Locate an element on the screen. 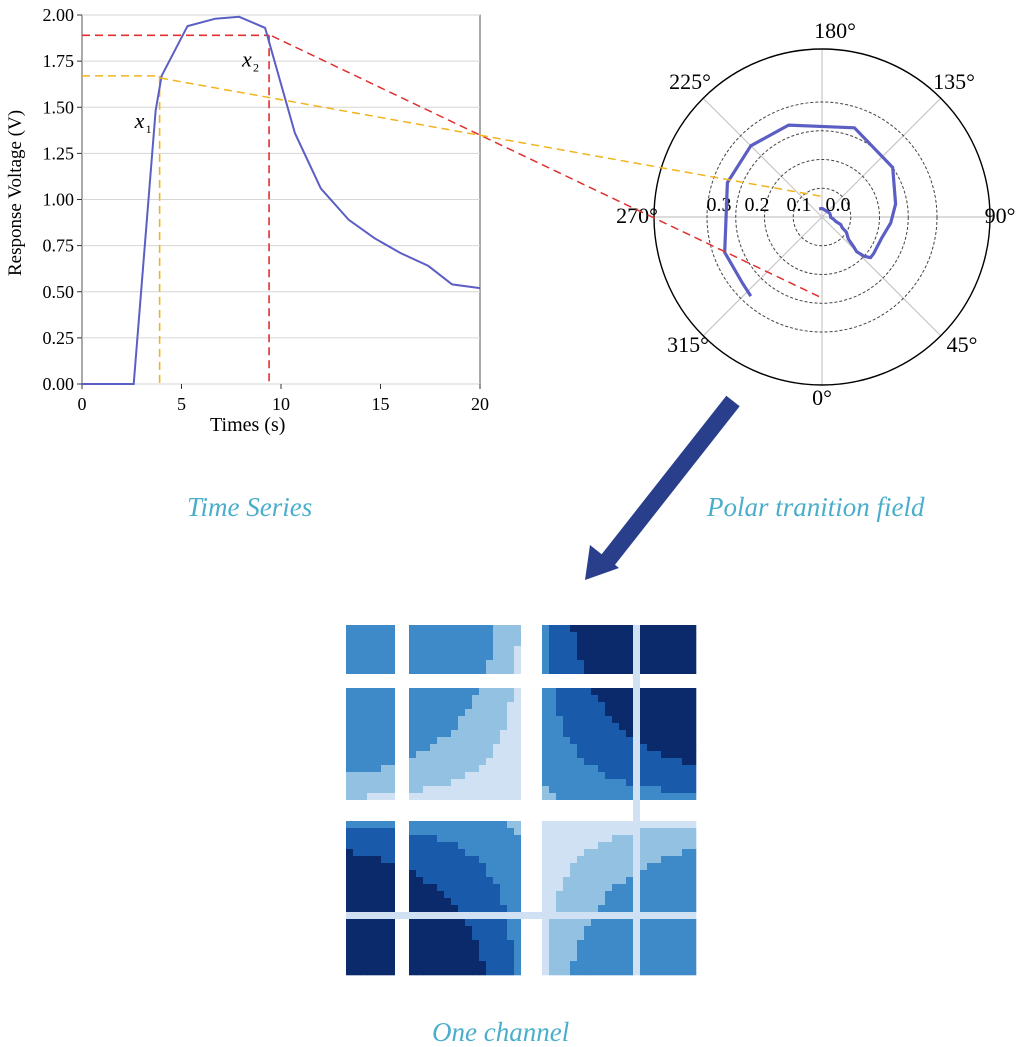  ts-y-tick-label: 2.00 is located at coordinates (59, 15).